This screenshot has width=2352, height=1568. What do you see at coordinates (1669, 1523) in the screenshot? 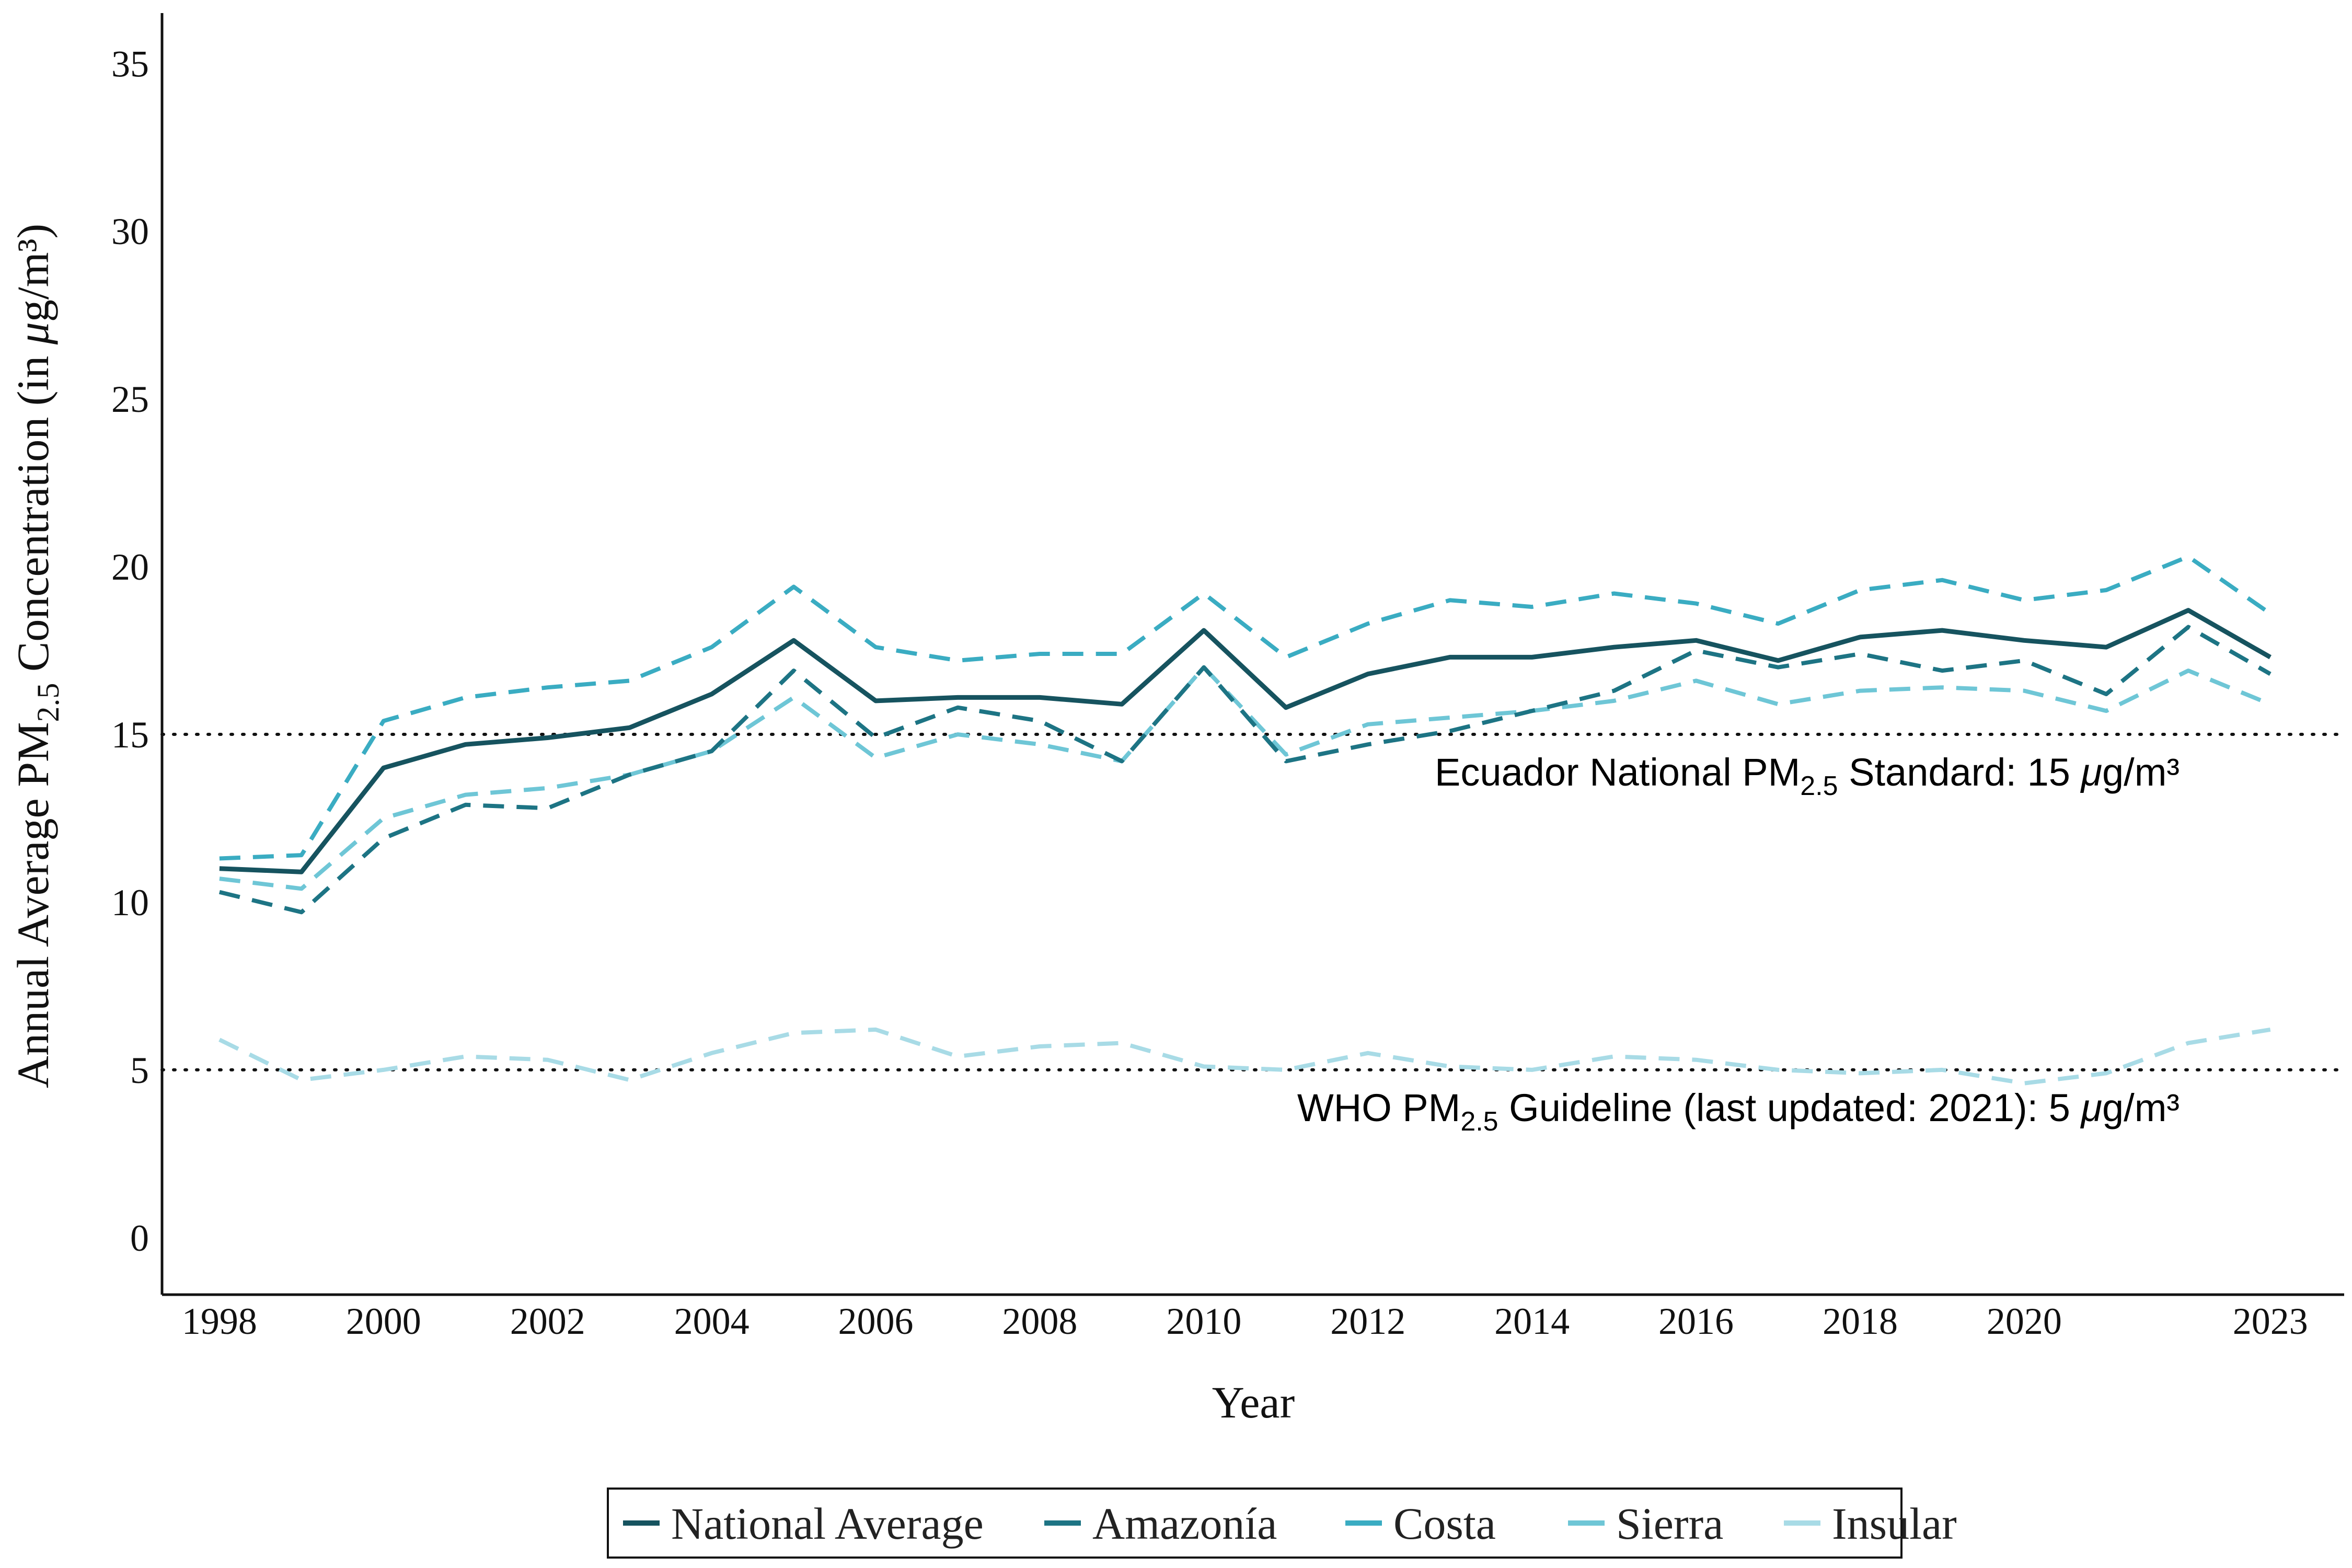
I see `legend-label-sierra: Sierra` at bounding box center [1669, 1523].